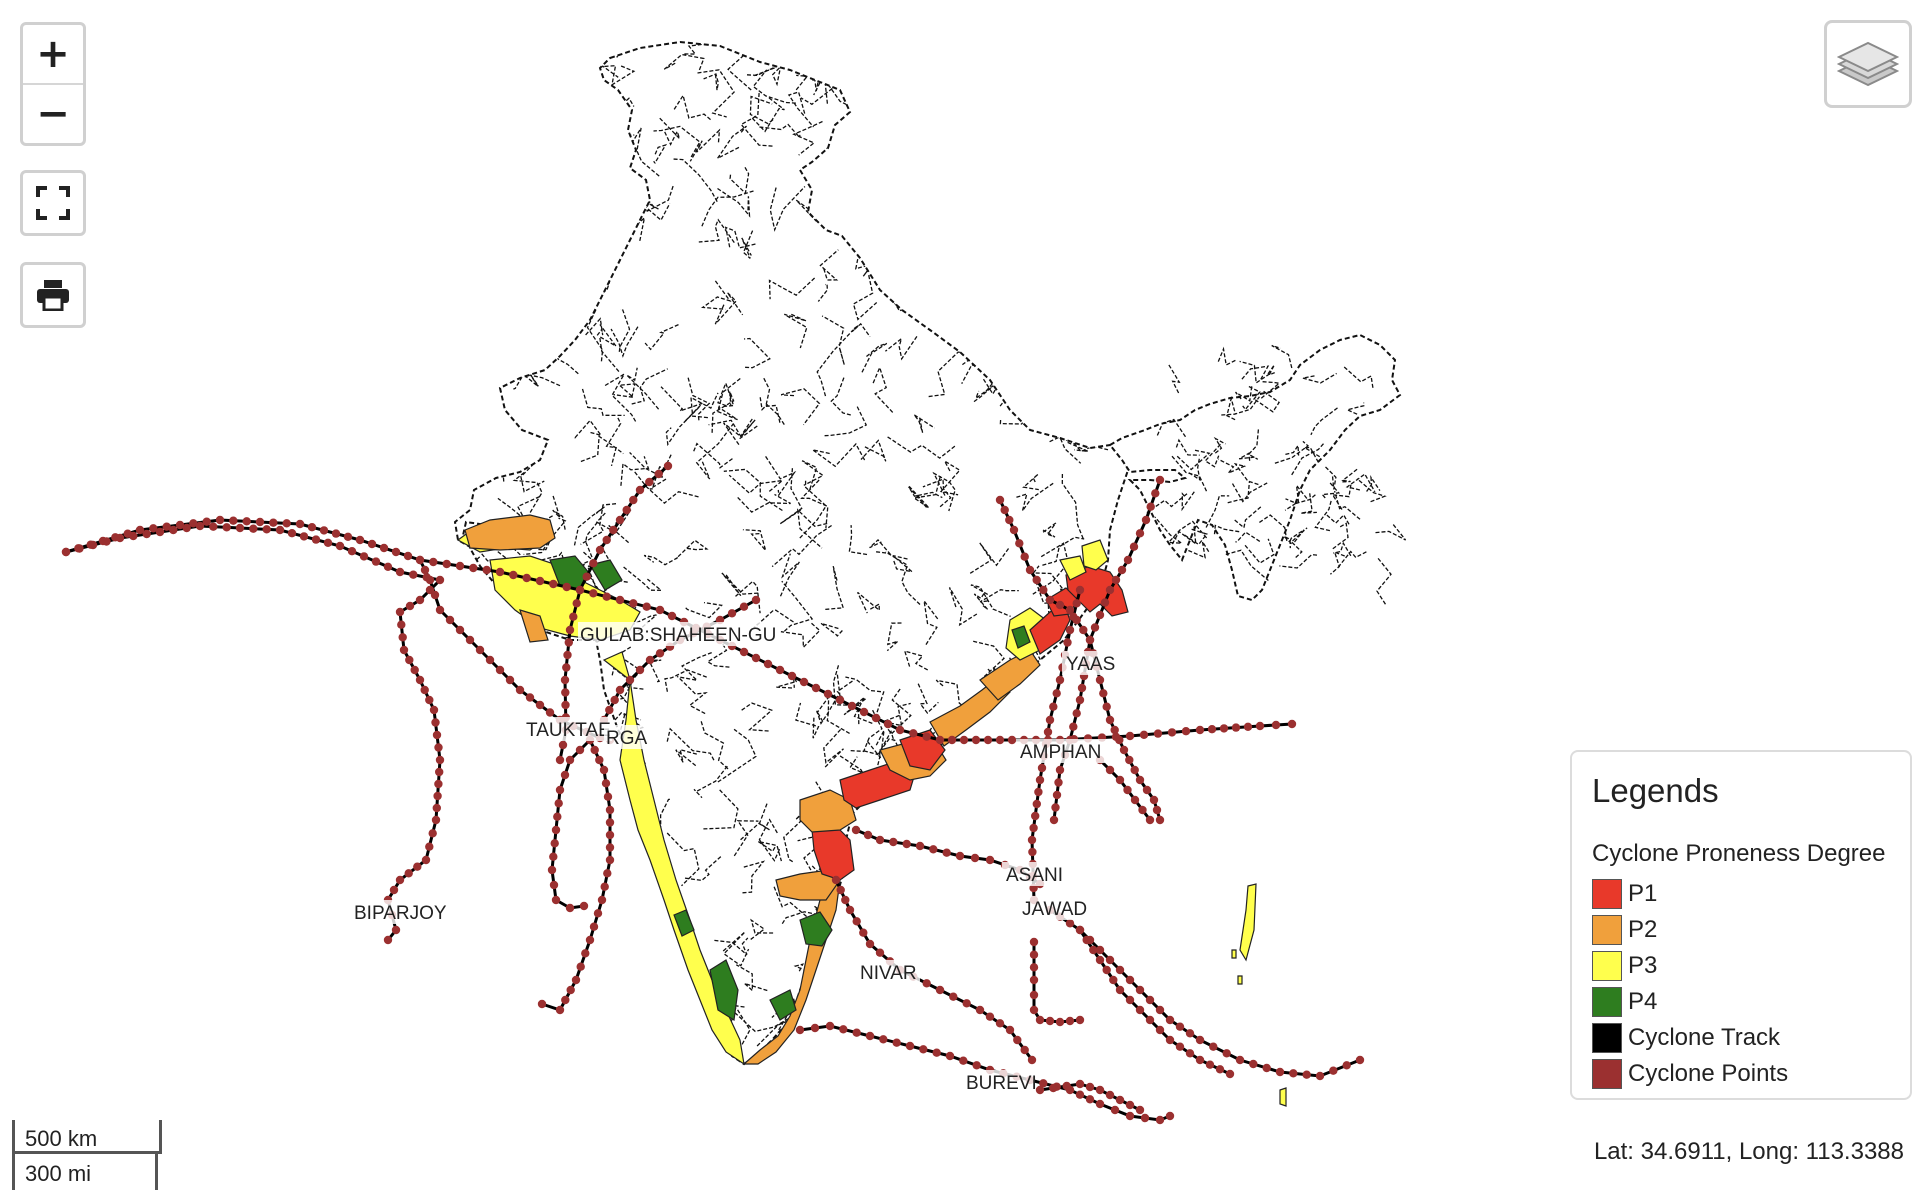  What do you see at coordinates (626, 737) in the screenshot?
I see `cyclone-label-rga: RGA` at bounding box center [626, 737].